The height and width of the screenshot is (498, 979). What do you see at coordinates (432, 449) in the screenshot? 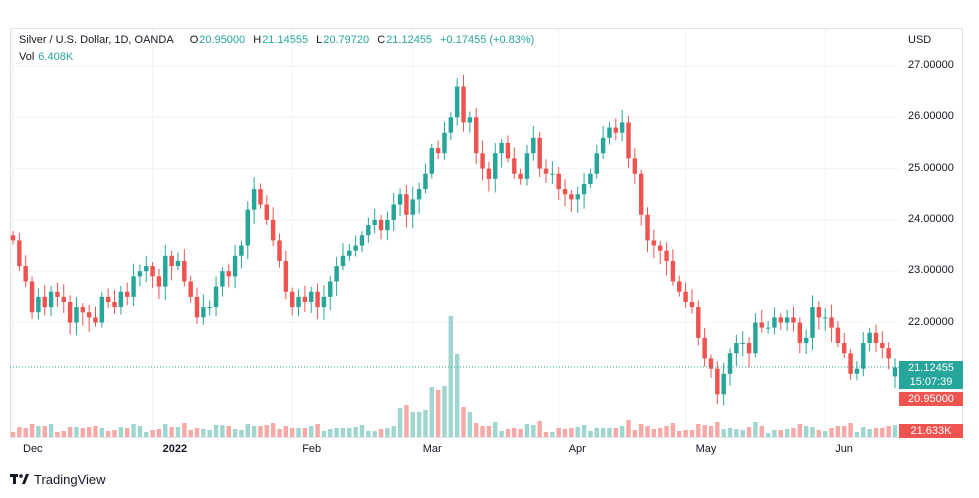
I see `time-tick-label: Mar` at bounding box center [432, 449].